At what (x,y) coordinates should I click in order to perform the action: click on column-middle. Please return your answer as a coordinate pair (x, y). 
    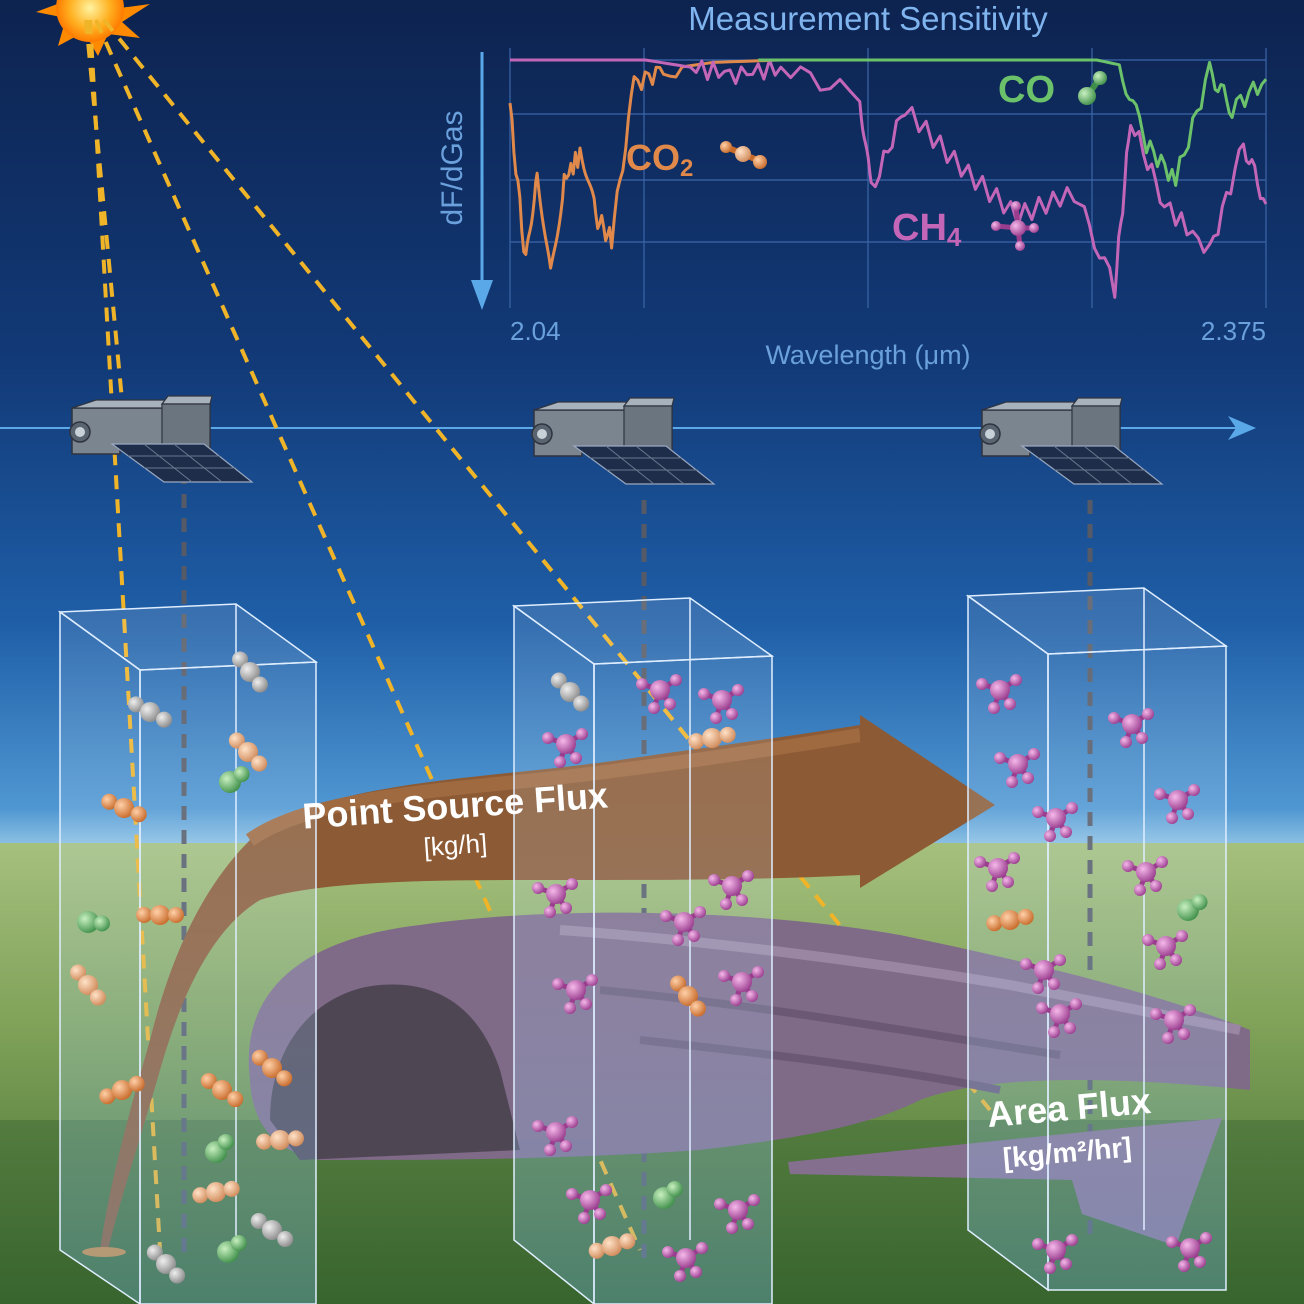
    Looking at the image, I should click on (643, 950).